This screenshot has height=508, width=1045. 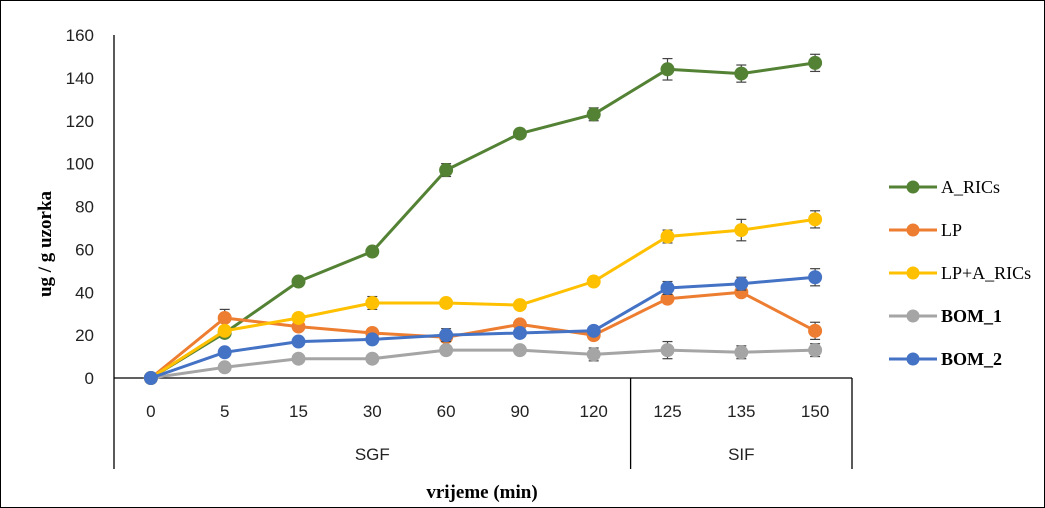 What do you see at coordinates (80, 164) in the screenshot?
I see `y-tick-label: 100` at bounding box center [80, 164].